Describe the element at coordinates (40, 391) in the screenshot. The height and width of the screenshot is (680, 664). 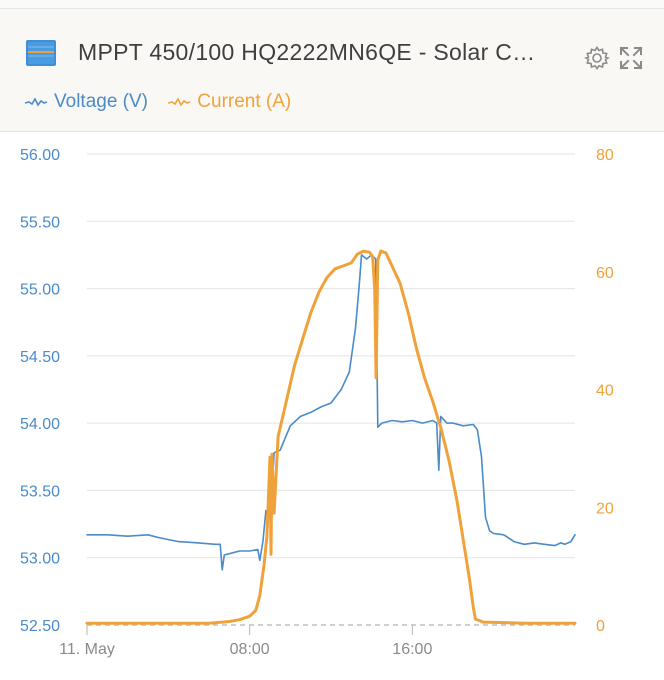
I see `left-axis-ticks: 52.50 53.00 53.50 54.00 54.50 55.00 55.50 56.00` at that location.